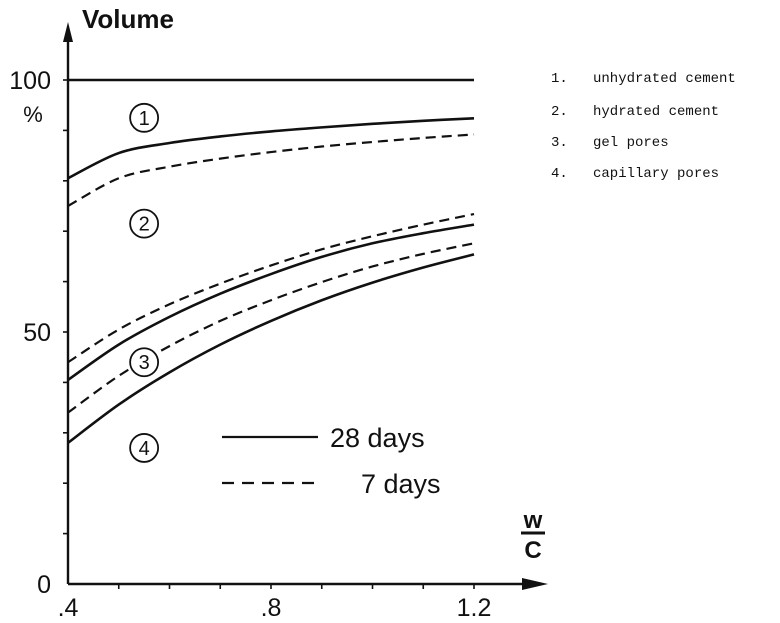 This screenshot has height=623, width=780. I want to click on key-item-2-label: hydrated cement, so click(656, 112).